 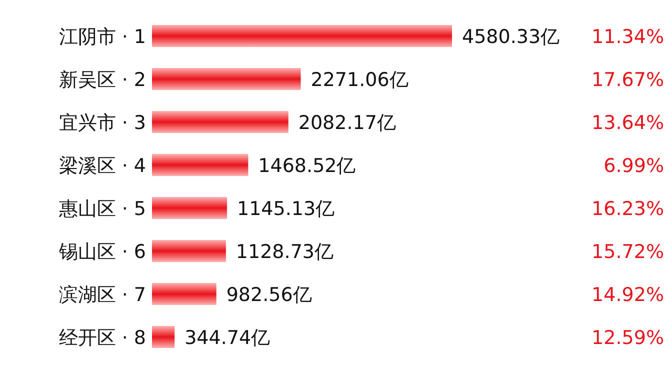 I want to click on text: 17.67%, so click(x=628, y=80).